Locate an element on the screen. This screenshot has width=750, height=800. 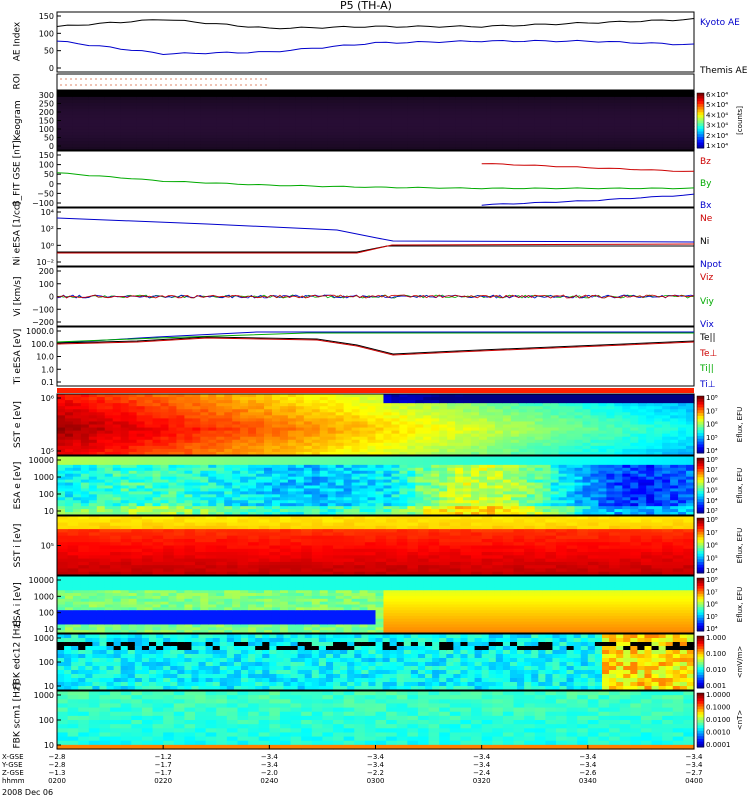
colorbar-tick-label: 5×10⁴ is located at coordinates (717, 105).